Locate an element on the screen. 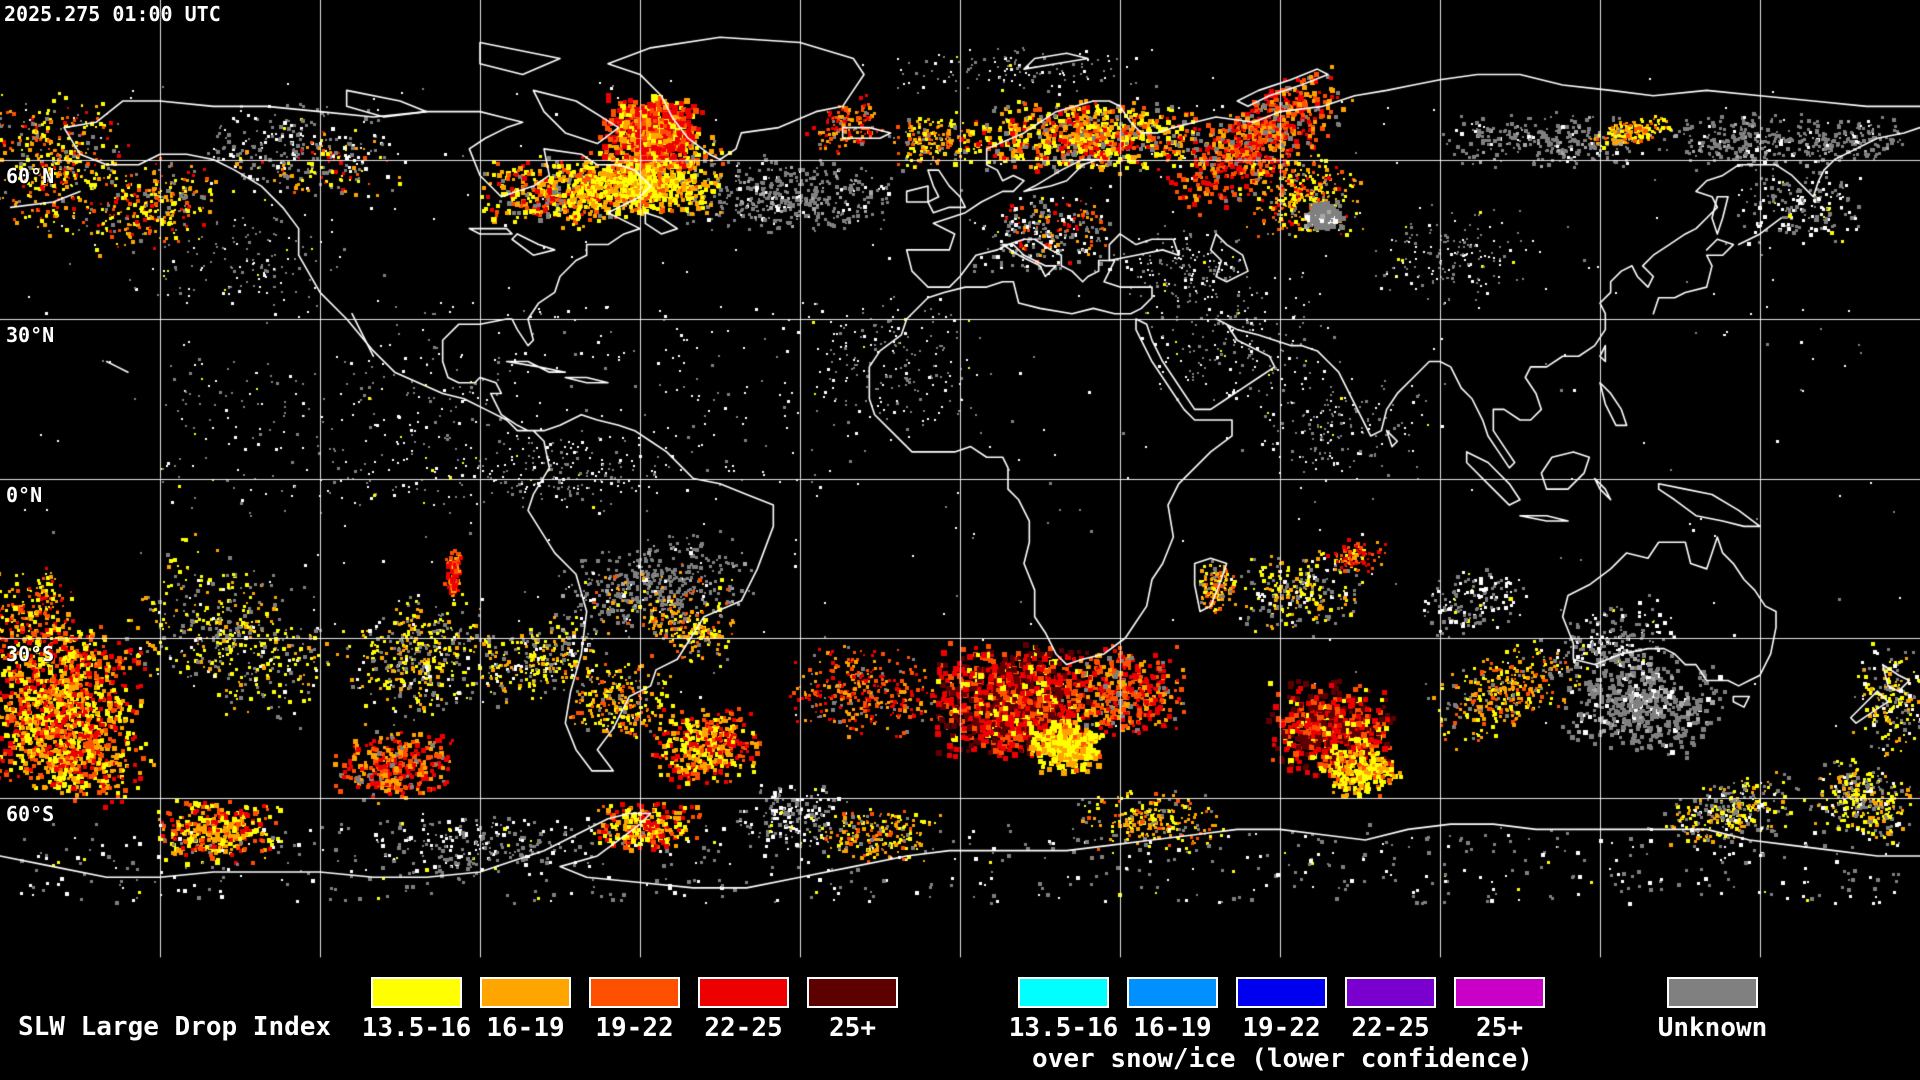 The height and width of the screenshot is (1080, 1920). legend-group-snow-ice: 13.5-16 16-19 19-22 22-25 25+ is located at coordinates (1277, 1010).